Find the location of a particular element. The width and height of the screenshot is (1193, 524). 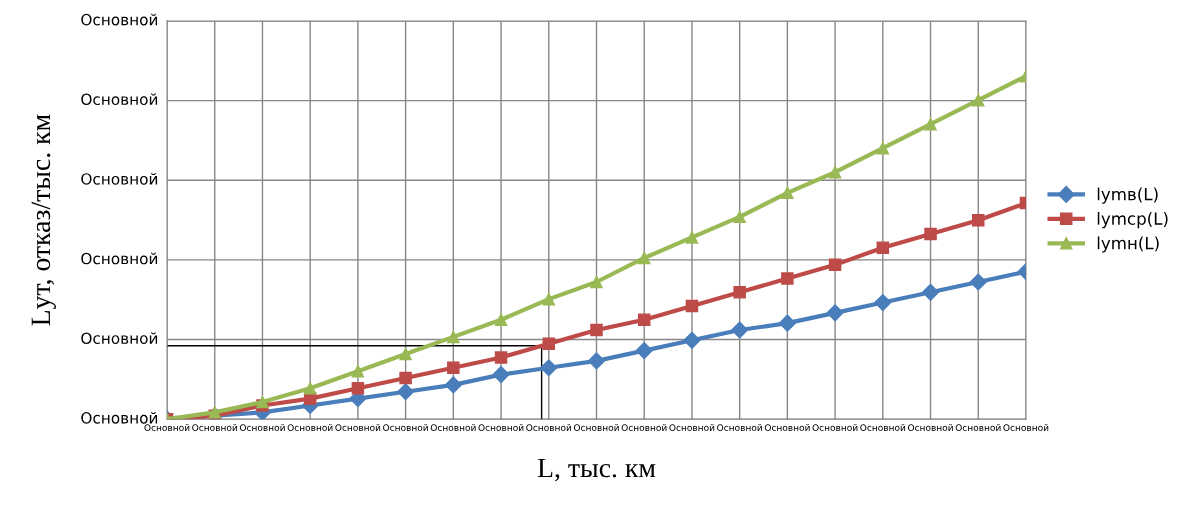

x-axis-title: L, тыс. км is located at coordinates (596, 470).